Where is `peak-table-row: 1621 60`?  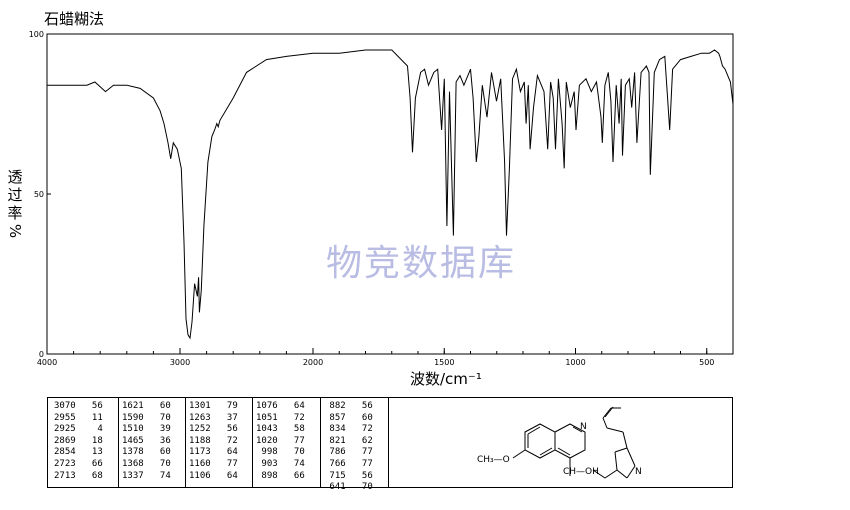 peak-table-row: 1621 60 is located at coordinates (146, 406).